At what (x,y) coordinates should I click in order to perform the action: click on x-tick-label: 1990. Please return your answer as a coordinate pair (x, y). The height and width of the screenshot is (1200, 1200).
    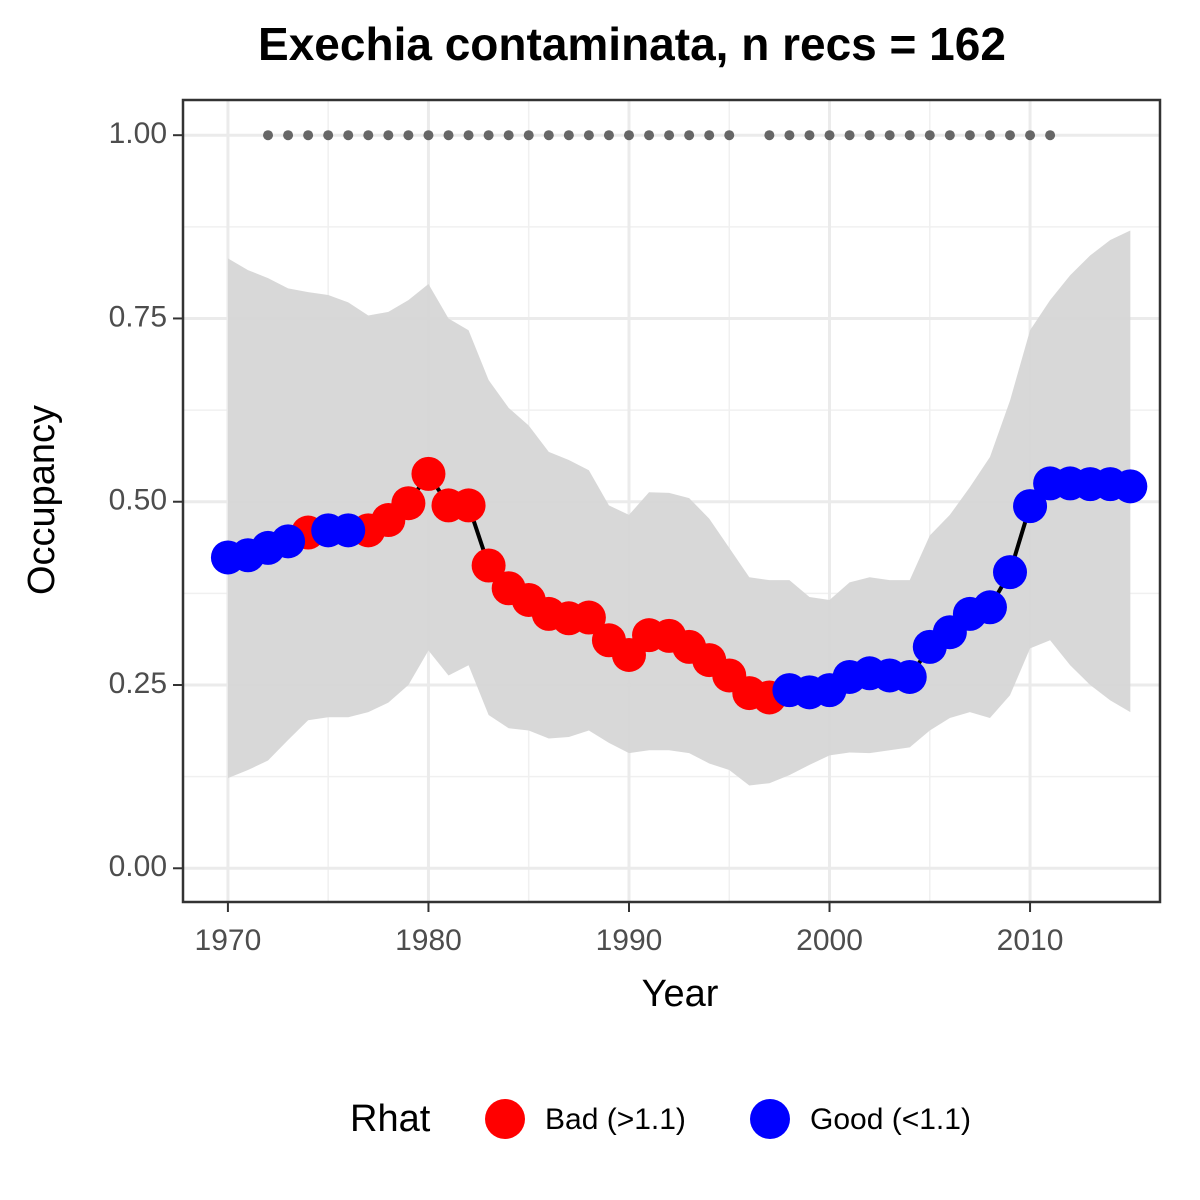
    Looking at the image, I should click on (629, 940).